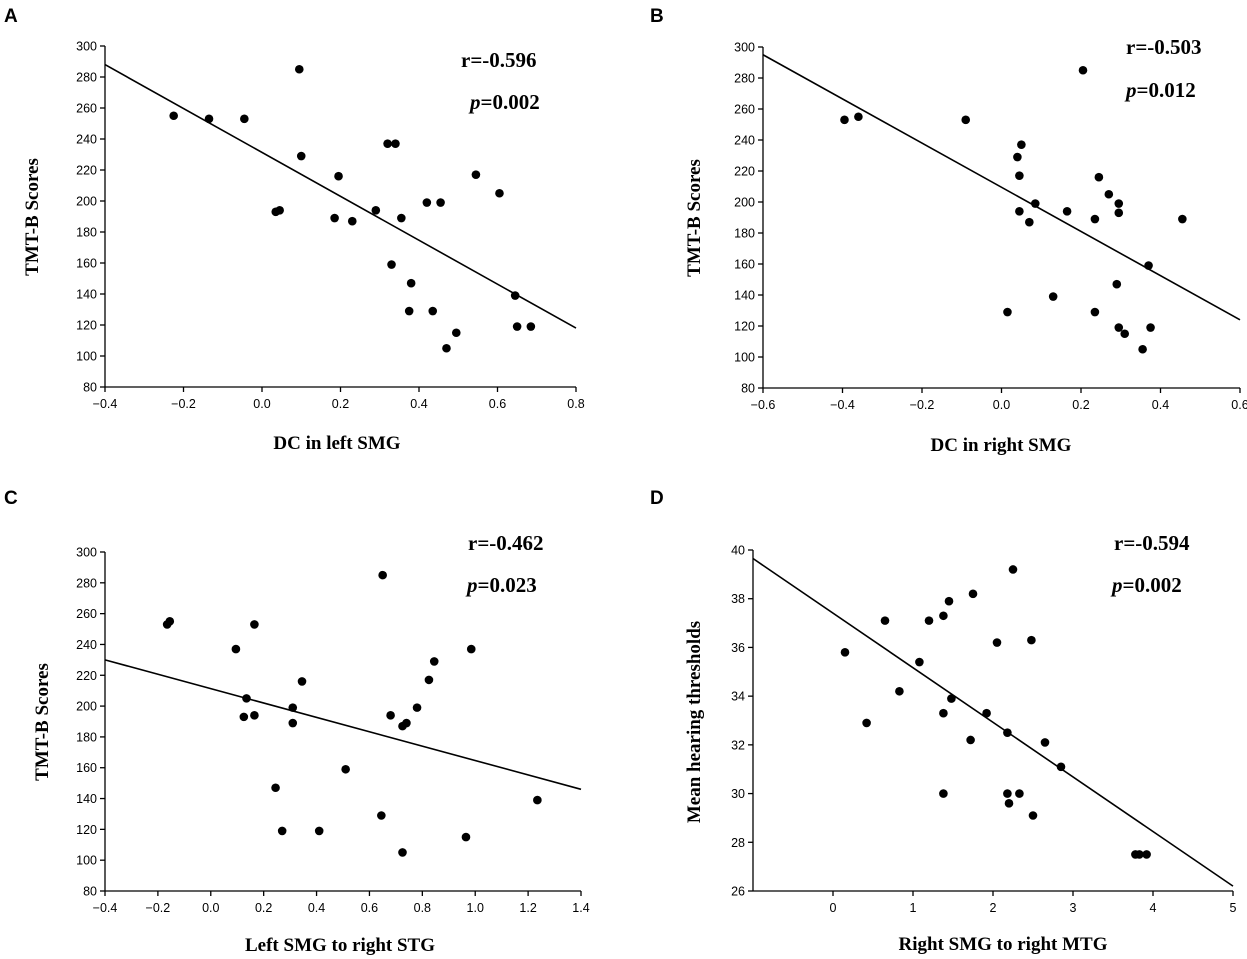 The image size is (1247, 959). What do you see at coordinates (86, 707) in the screenshot?
I see `y-tick-label: 200` at bounding box center [86, 707].